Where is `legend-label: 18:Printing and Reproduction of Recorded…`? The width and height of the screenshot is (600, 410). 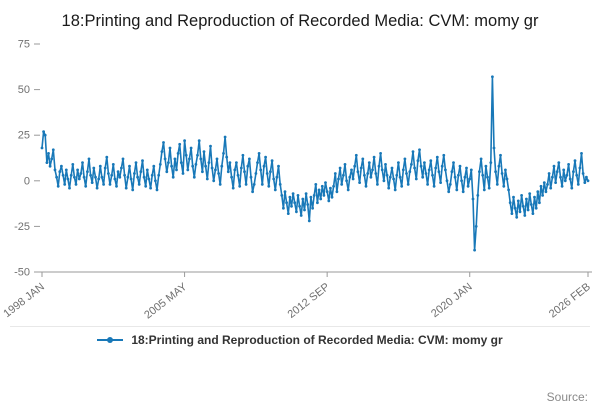 legend-label: 18:Printing and Reproduction of Recorded… is located at coordinates (317, 340).